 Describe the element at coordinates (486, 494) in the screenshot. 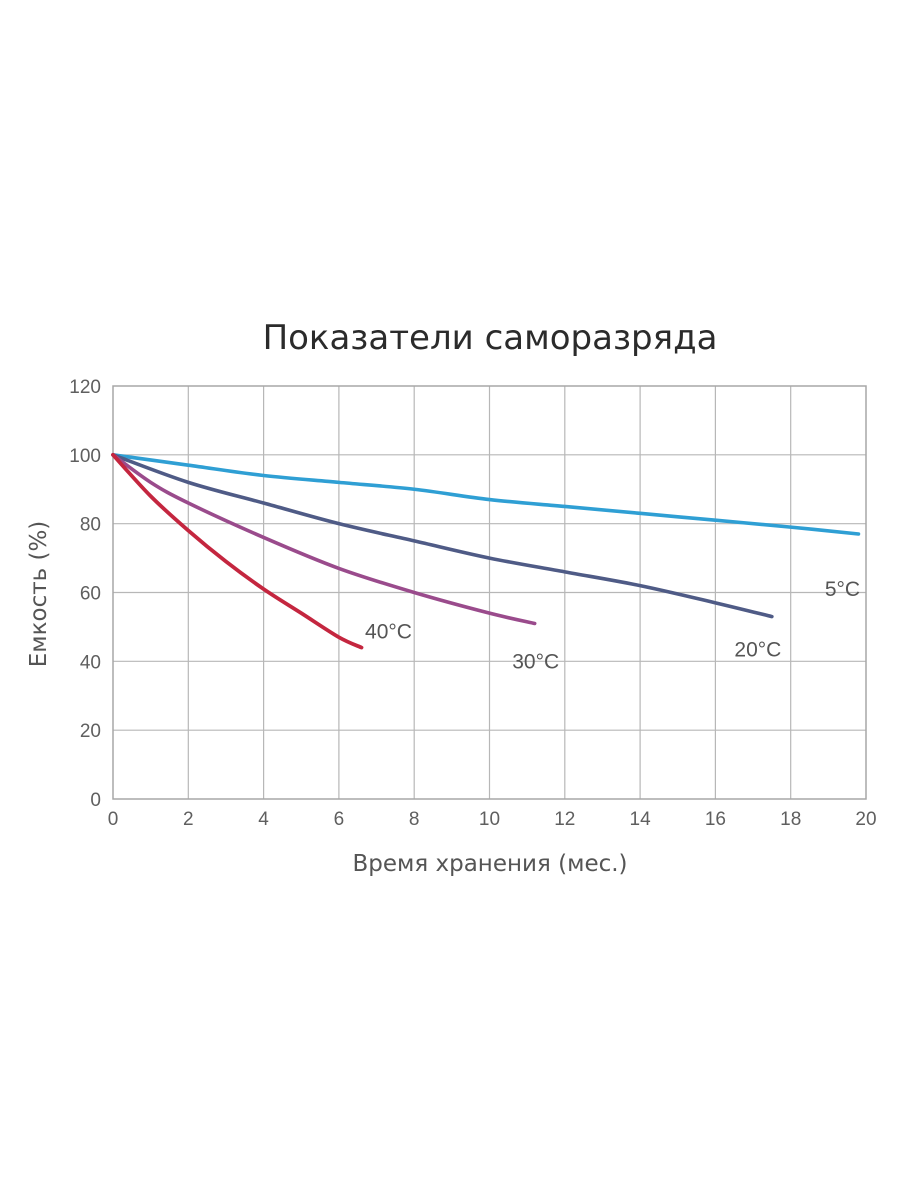

I see `series-line-5-Cc` at that location.